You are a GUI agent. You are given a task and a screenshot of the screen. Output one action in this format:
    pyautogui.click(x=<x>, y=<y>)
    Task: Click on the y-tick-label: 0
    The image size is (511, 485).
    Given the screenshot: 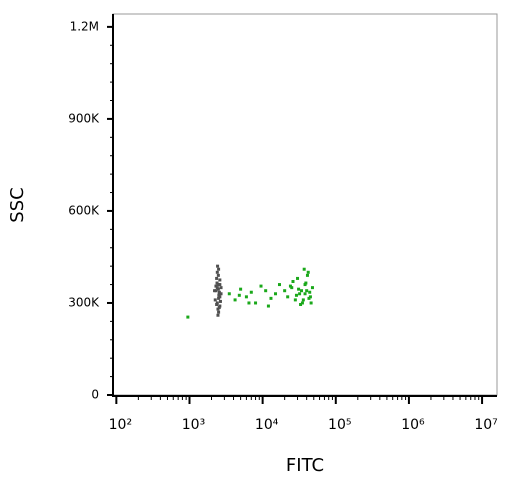 What is the action you would take?
    pyautogui.click(x=95, y=395)
    